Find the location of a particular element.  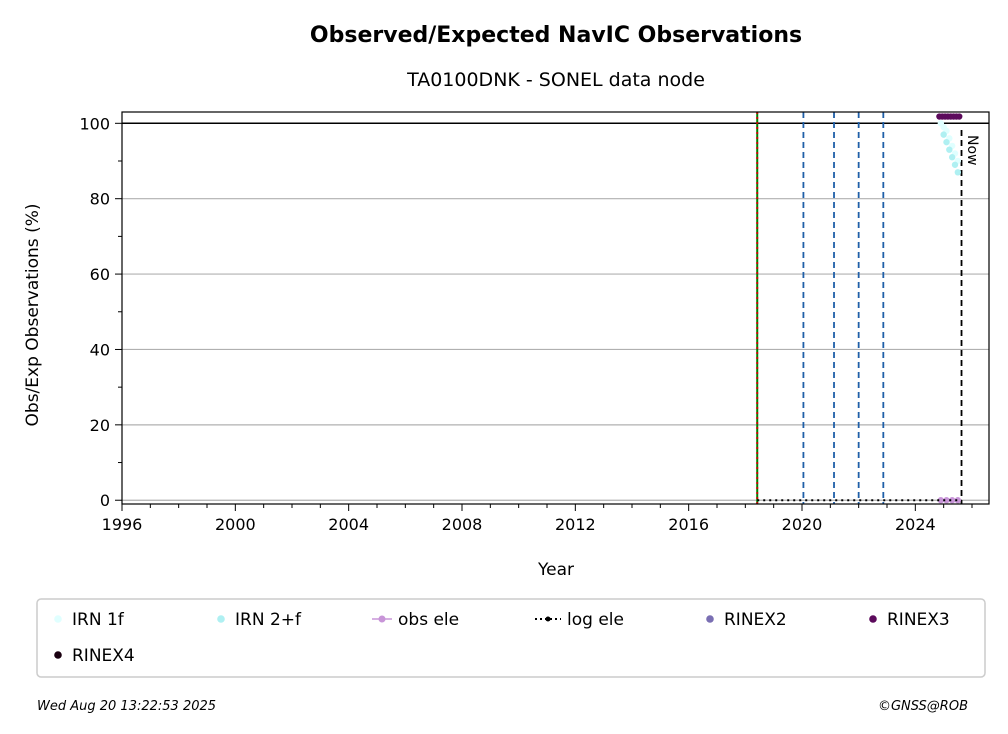

x-tick-label: 1996 is located at coordinates (122, 524).